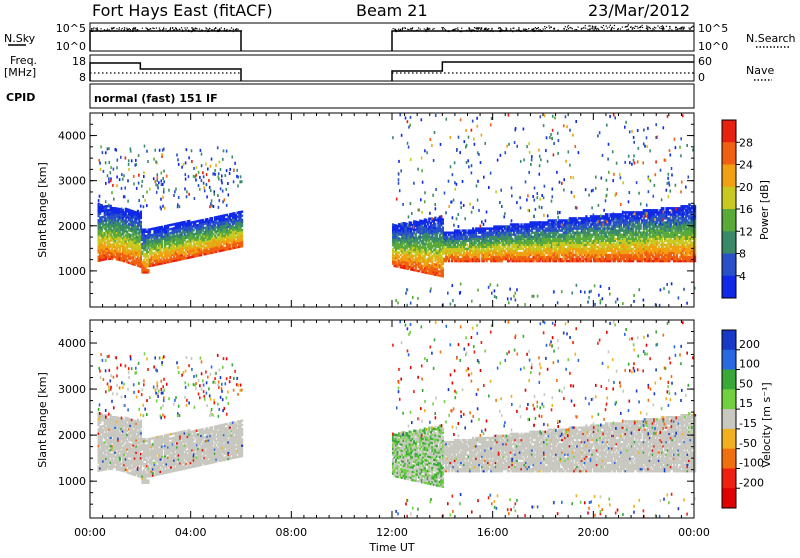 The width and height of the screenshot is (800, 558). Describe the element at coordinates (156, 98) in the screenshot. I see `cpid-text: normal (fast) 151 IF` at that location.